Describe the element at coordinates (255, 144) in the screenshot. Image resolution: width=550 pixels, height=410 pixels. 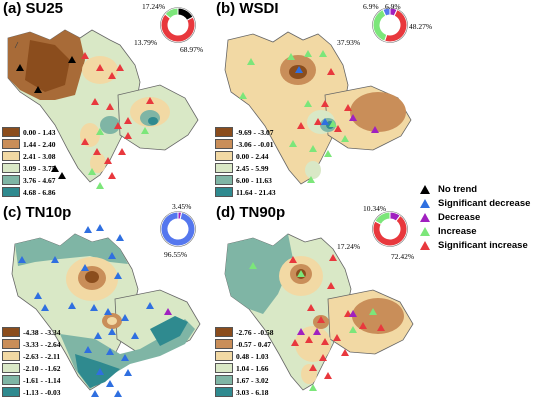
I see `legend-label: -3.06 - -0.01` at that location.